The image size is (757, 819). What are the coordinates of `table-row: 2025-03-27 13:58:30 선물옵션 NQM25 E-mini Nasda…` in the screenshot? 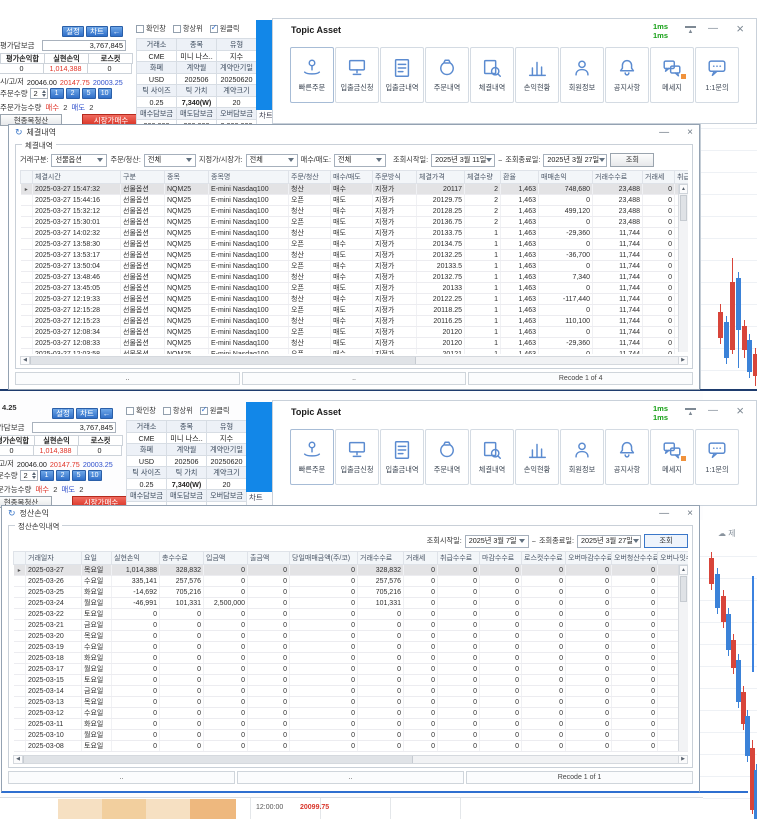 It's located at (354, 244).